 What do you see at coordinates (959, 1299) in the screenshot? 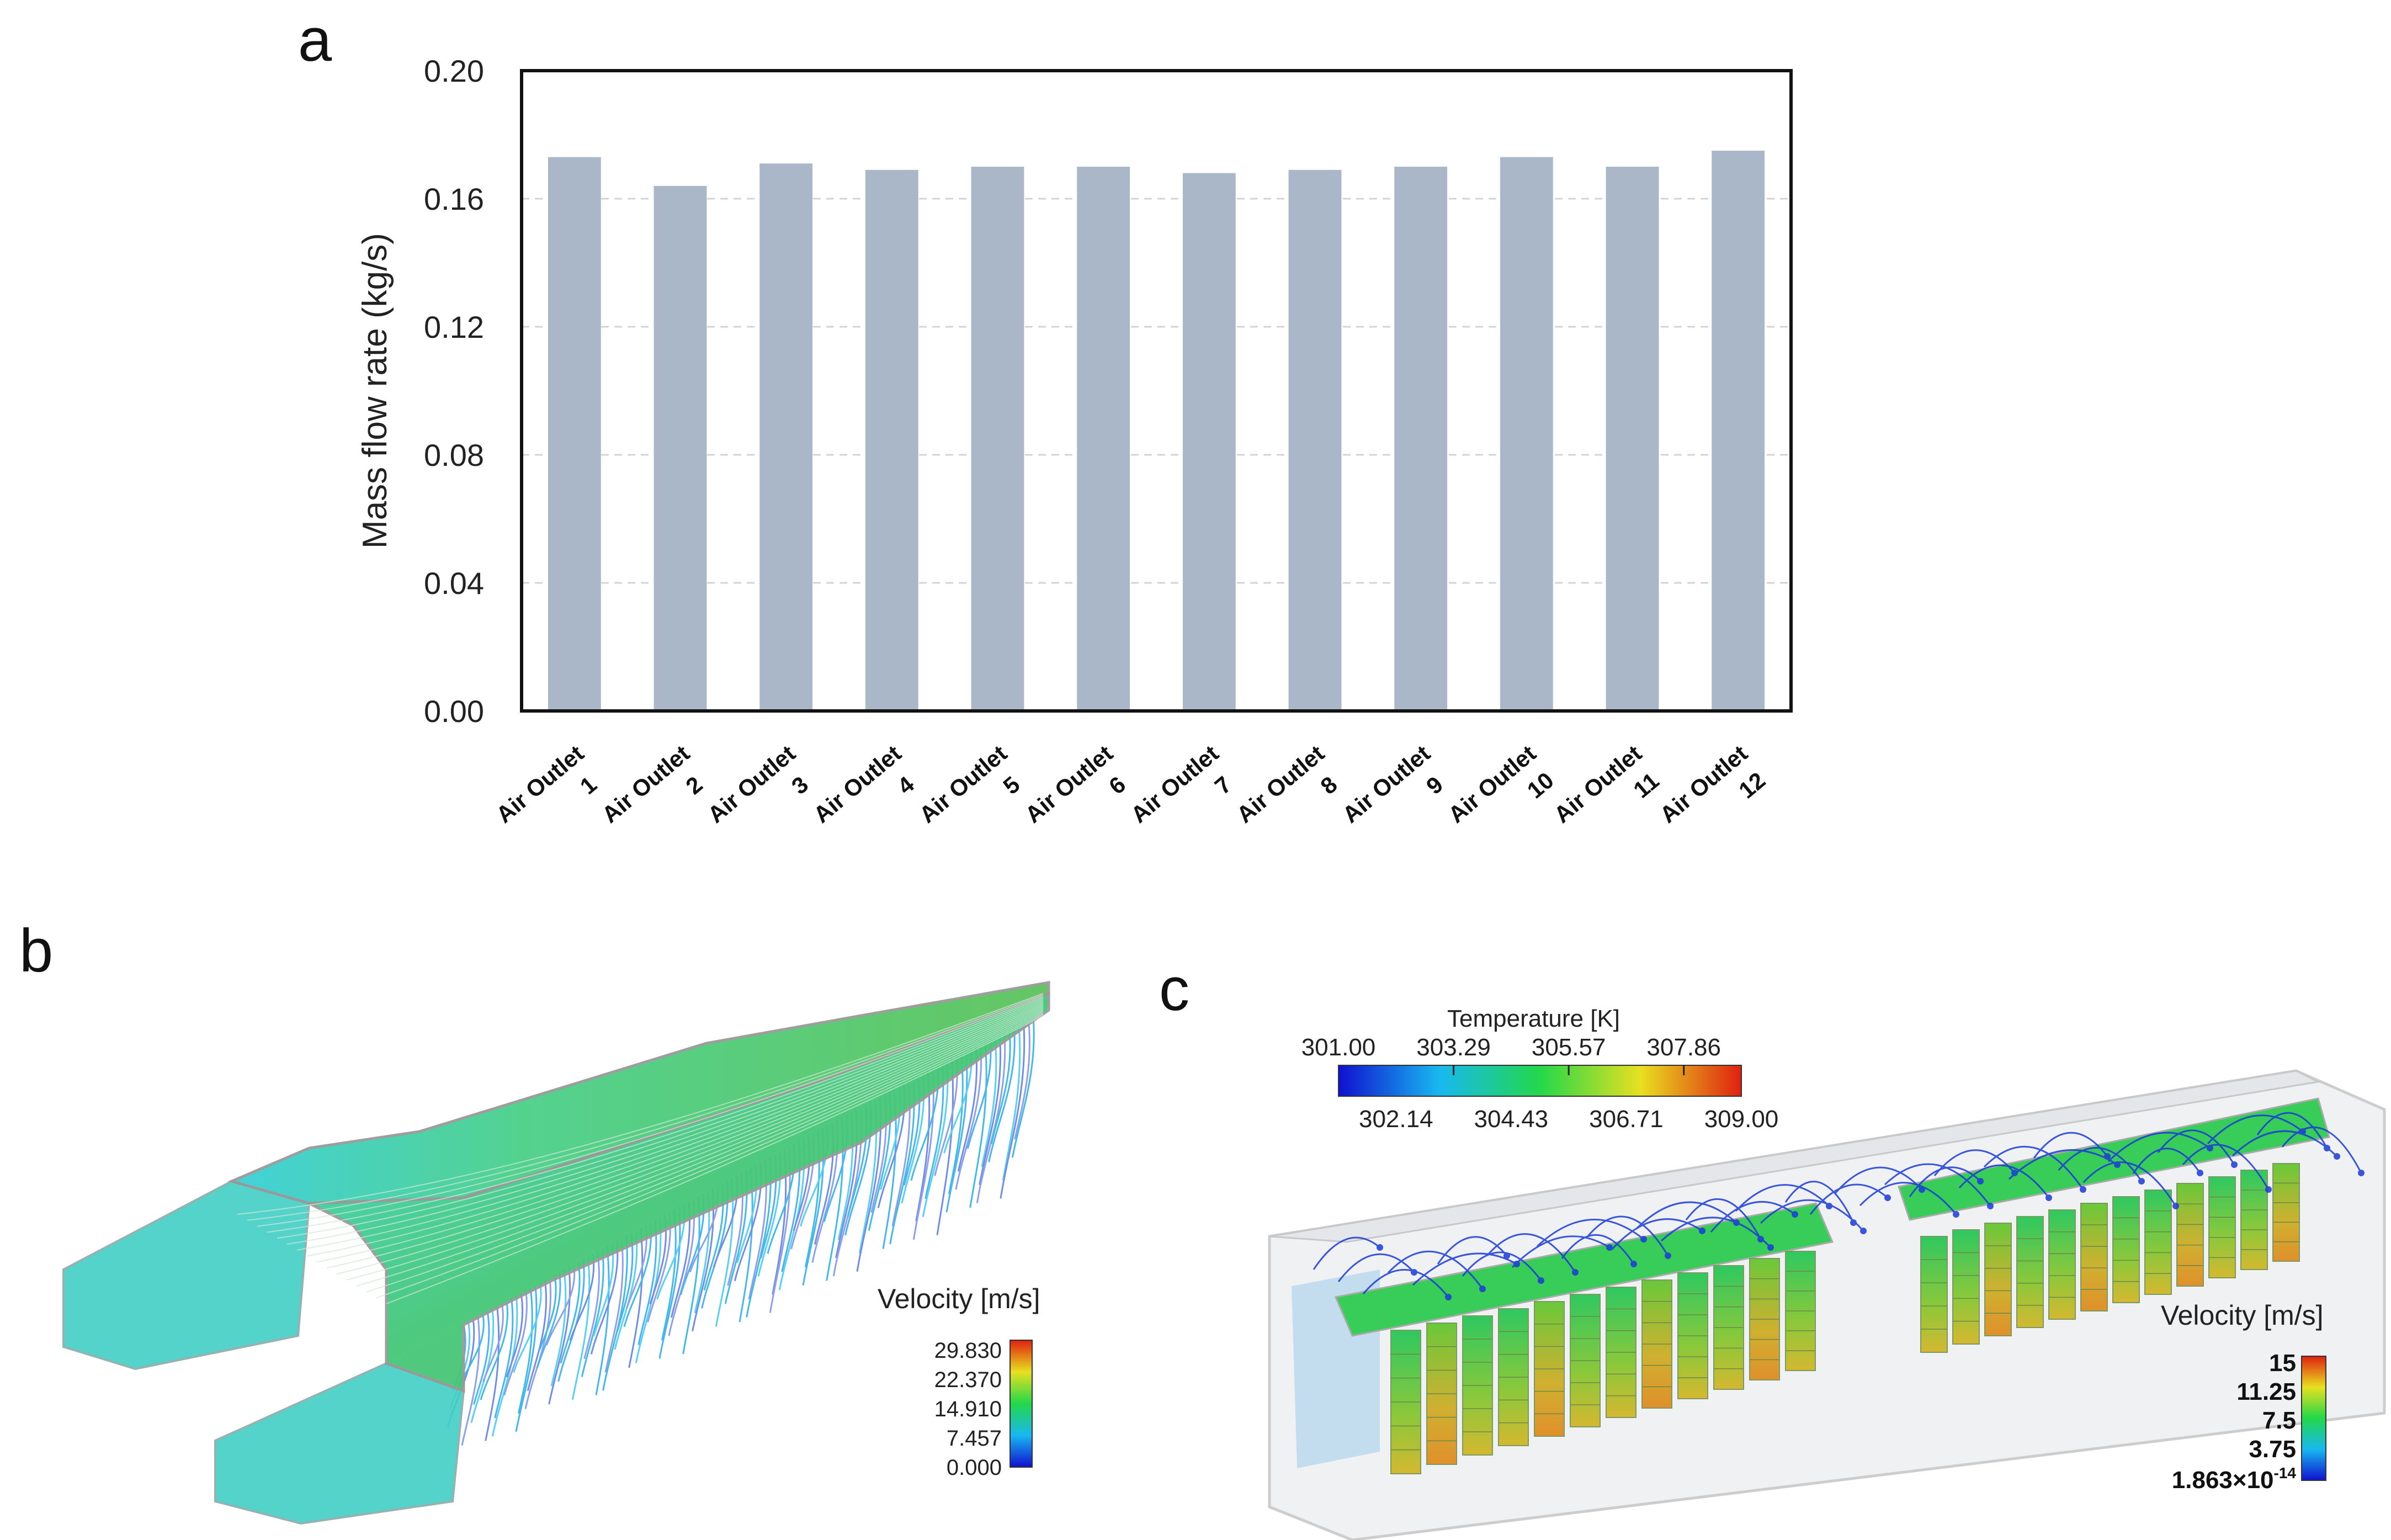
I see `velocity-legend-title-b: Velocity [m/s]` at bounding box center [959, 1299].